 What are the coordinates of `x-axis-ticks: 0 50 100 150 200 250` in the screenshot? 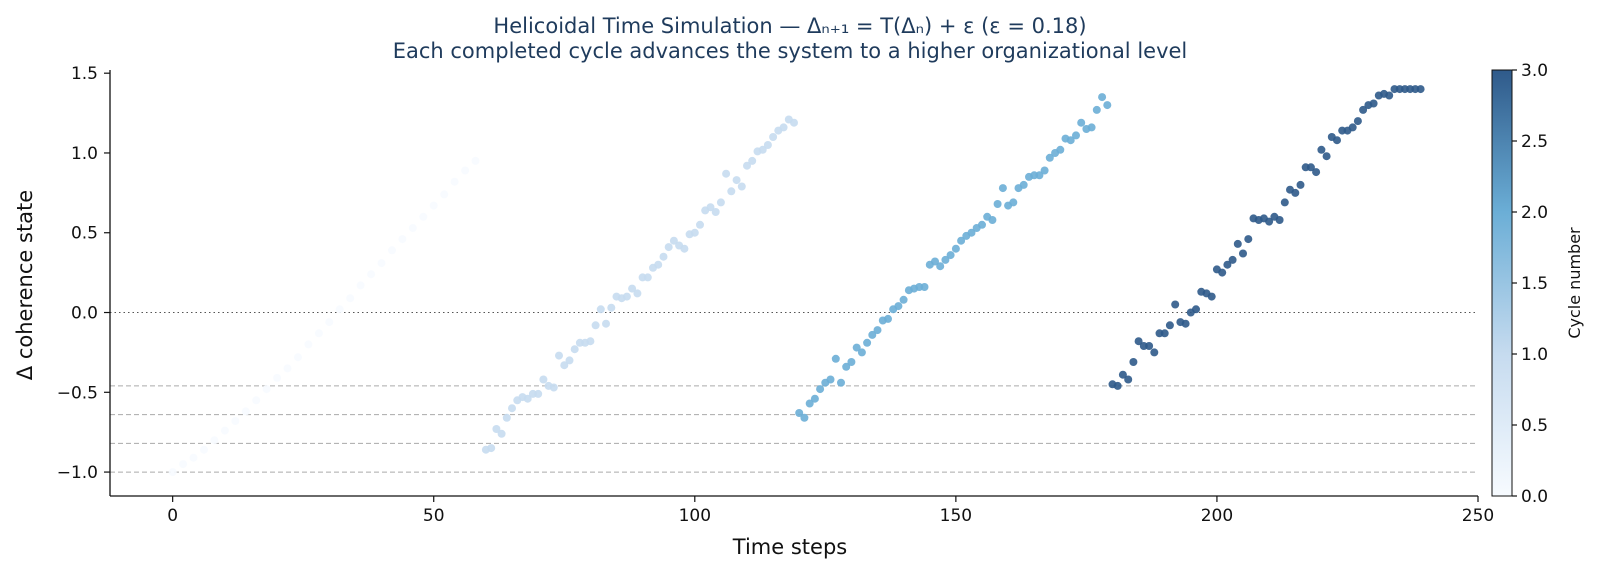 It's located at (830, 511).